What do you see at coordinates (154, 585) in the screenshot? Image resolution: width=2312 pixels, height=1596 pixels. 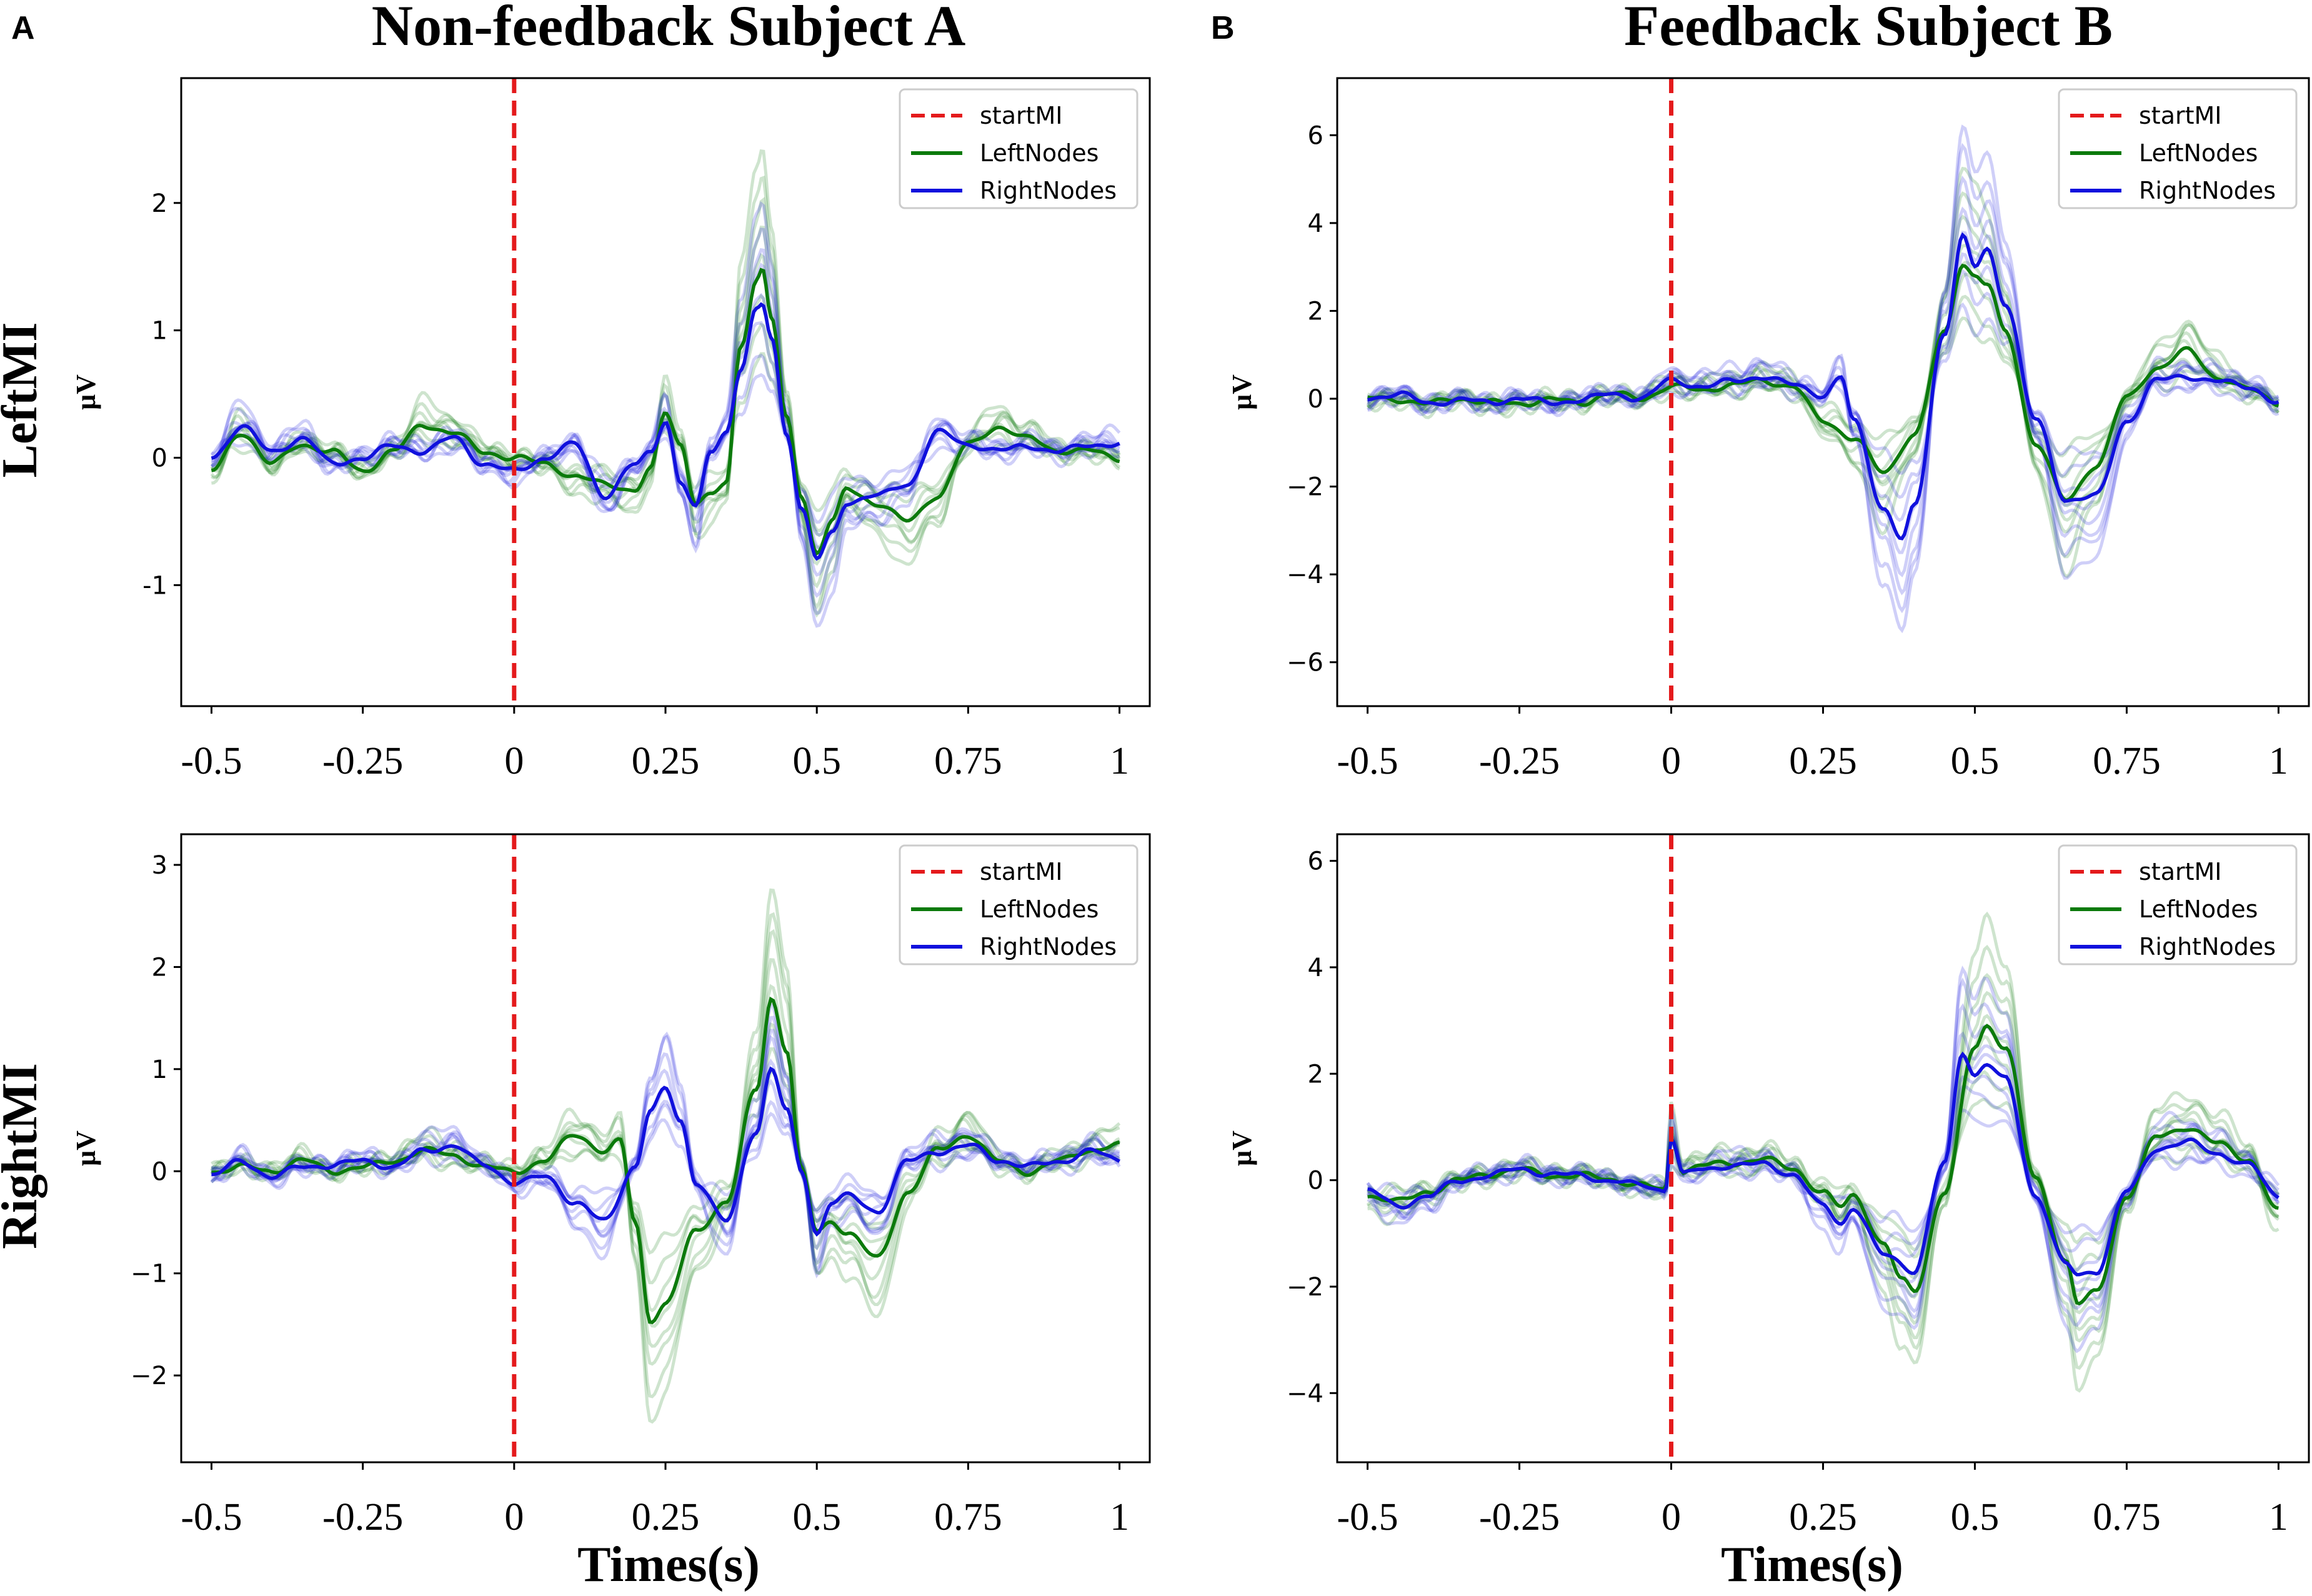 I see `ytick-label: -1` at bounding box center [154, 585].